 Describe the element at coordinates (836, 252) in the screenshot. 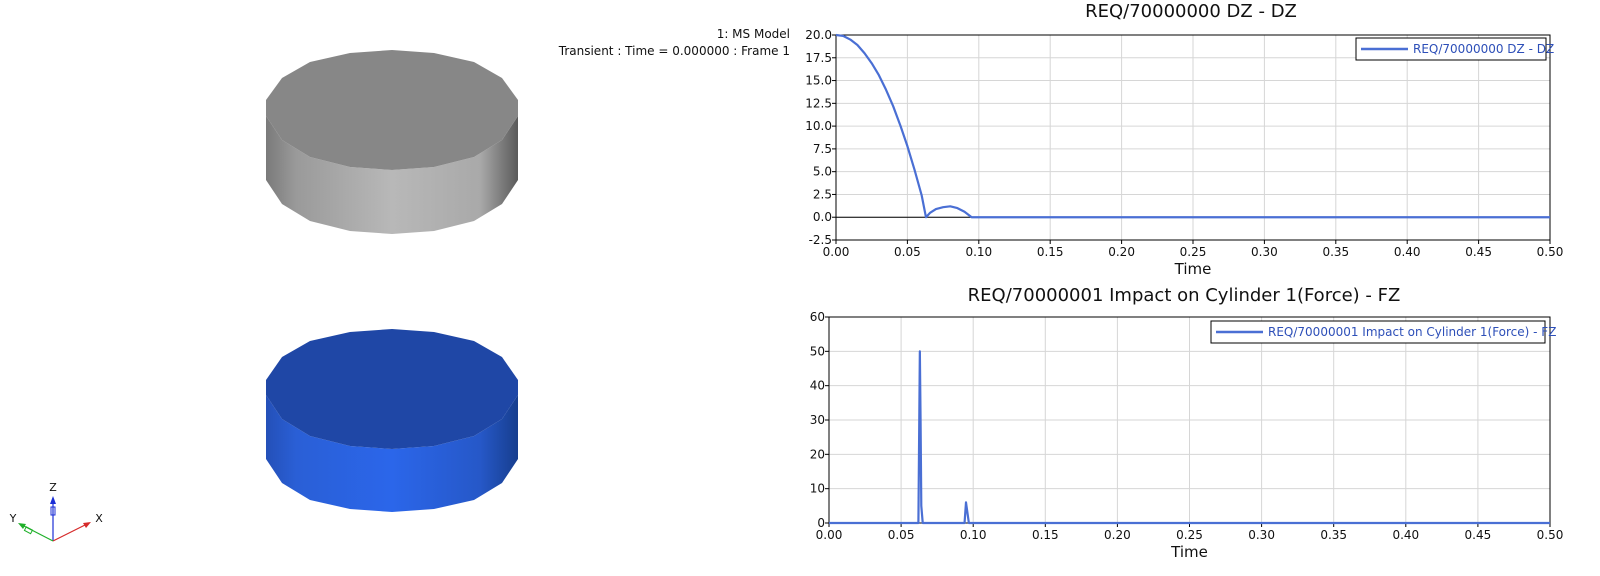

I see `distance-plot-x-tick-label: 0.00` at that location.